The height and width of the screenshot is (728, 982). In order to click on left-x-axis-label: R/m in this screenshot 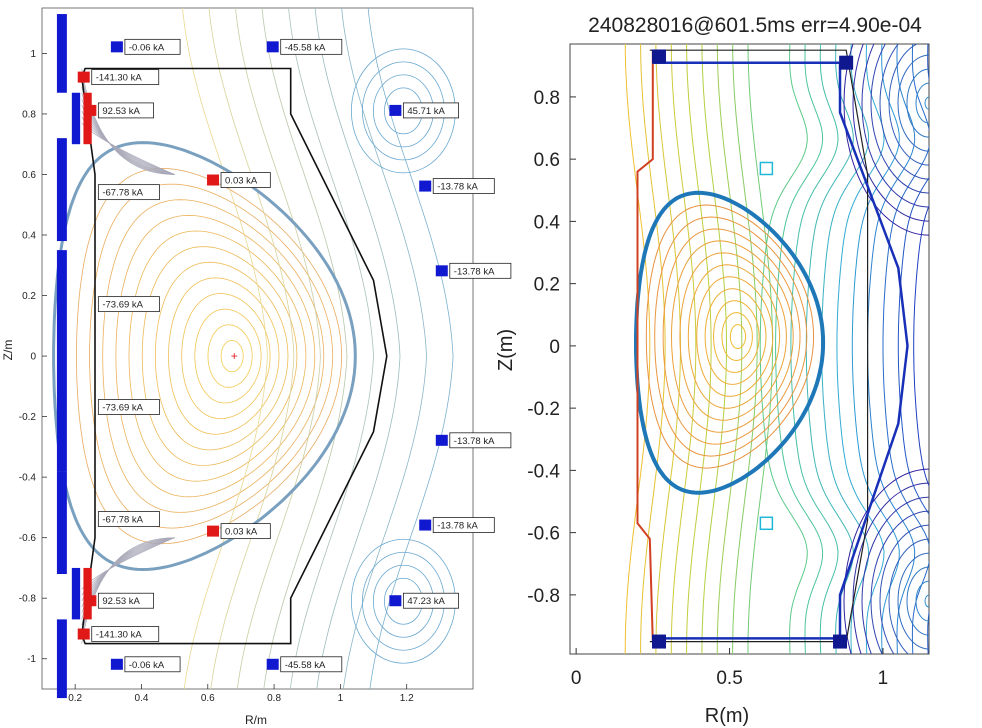, I will do `click(256, 720)`.